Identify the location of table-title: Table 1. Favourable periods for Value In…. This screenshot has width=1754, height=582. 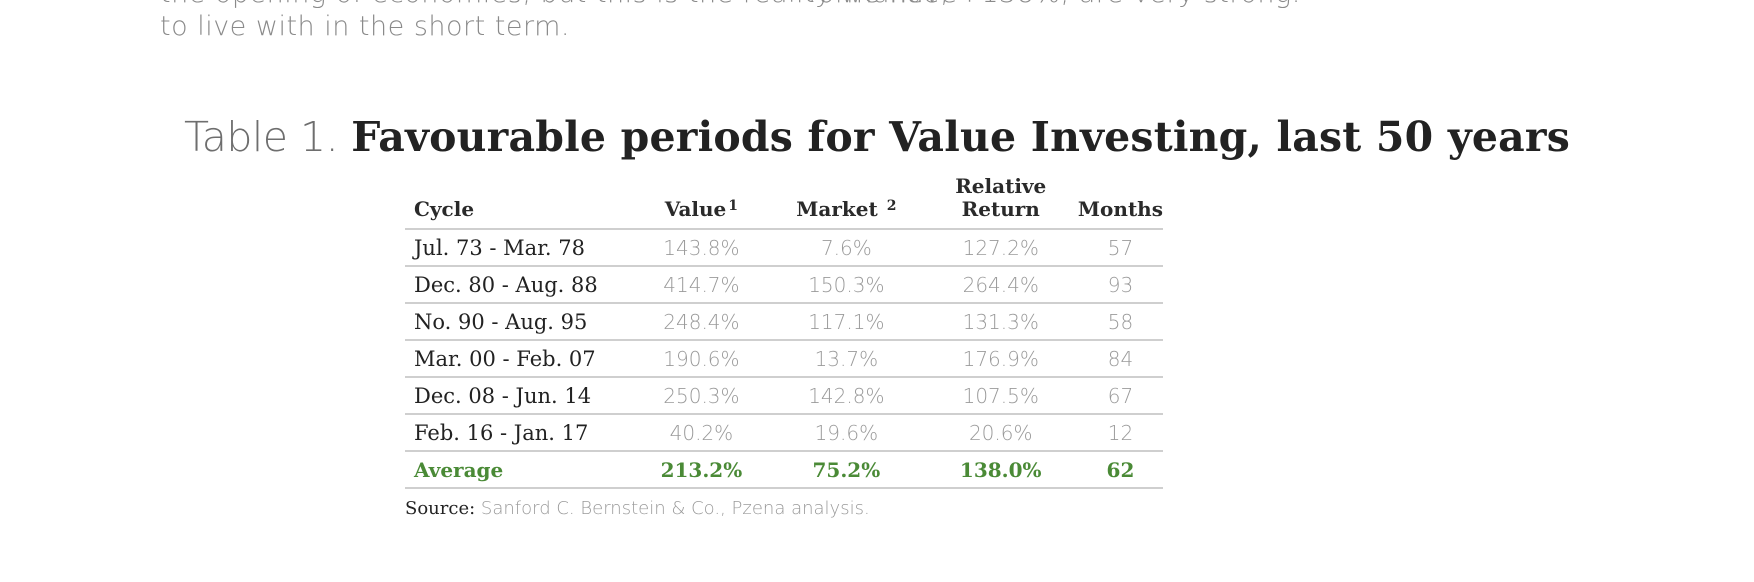
(877, 137).